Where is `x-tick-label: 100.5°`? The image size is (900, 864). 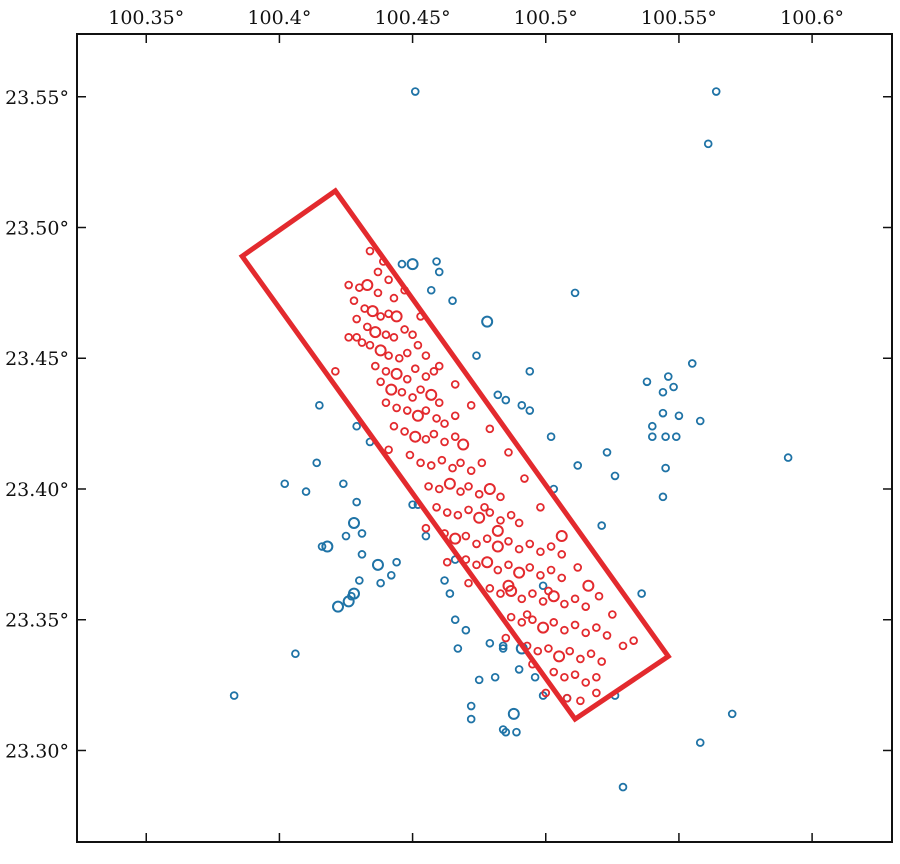
x-tick-label: 100.5° is located at coordinates (546, 18).